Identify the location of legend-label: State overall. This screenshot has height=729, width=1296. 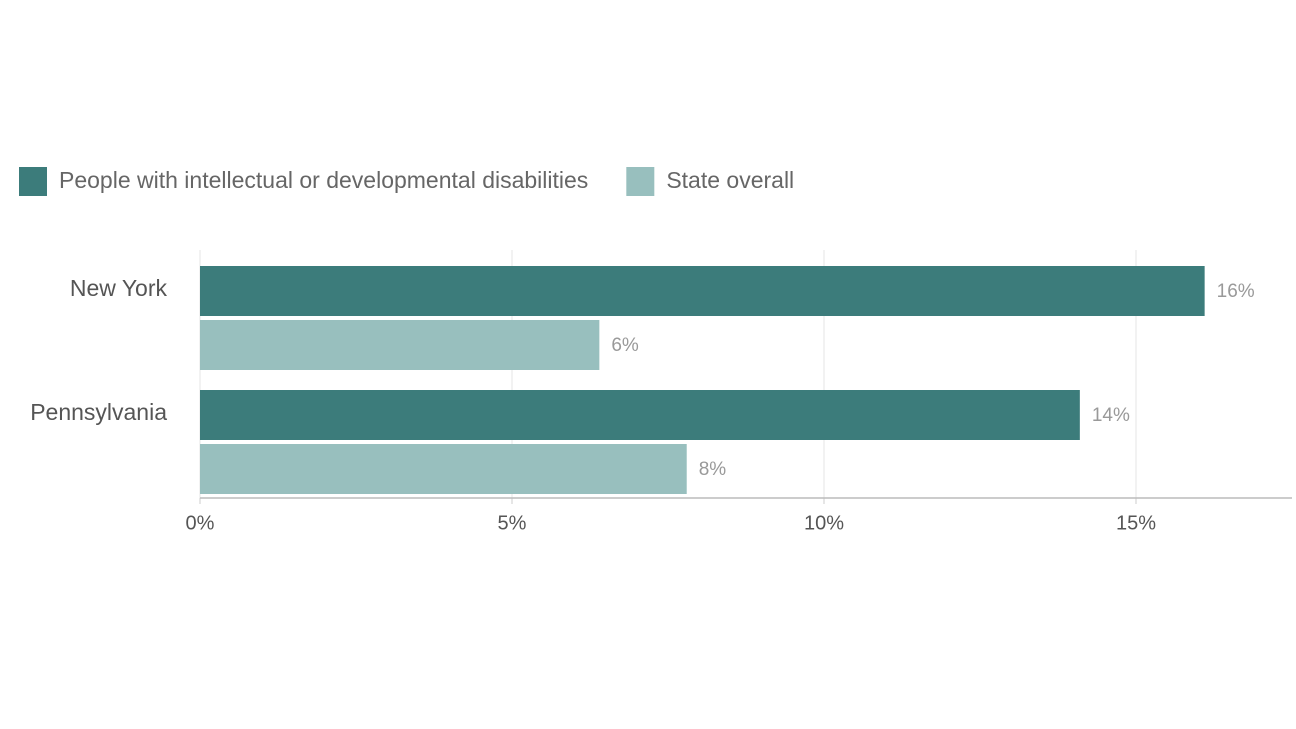
(730, 180).